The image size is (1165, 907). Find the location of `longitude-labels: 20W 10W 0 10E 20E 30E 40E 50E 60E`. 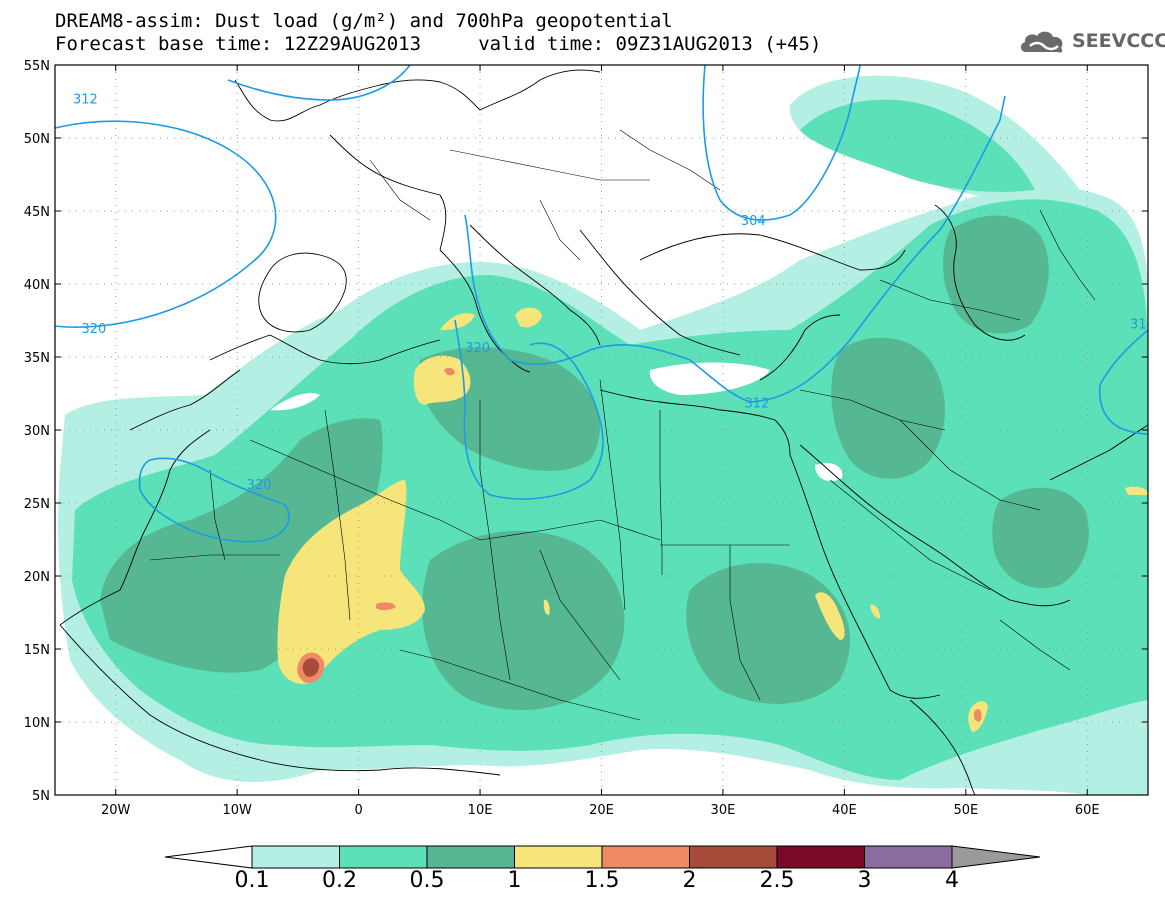

longitude-labels: 20W 10W 0 10E 20E 30E 40E 50E 60E is located at coordinates (600, 810).